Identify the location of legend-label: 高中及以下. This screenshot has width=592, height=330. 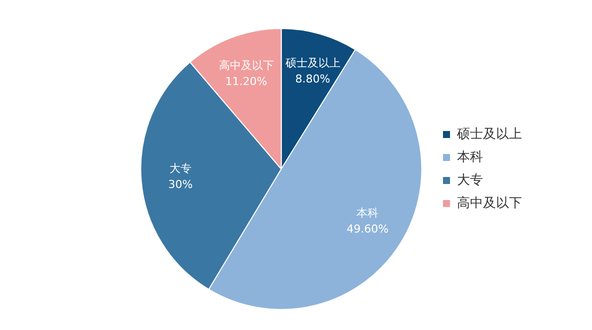
(489, 202).